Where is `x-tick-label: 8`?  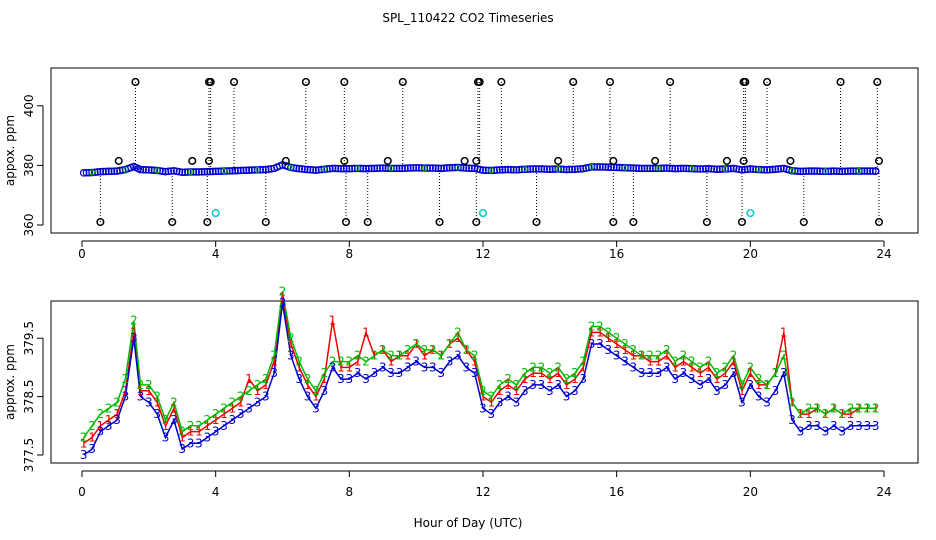 x-tick-label: 8 is located at coordinates (350, 492).